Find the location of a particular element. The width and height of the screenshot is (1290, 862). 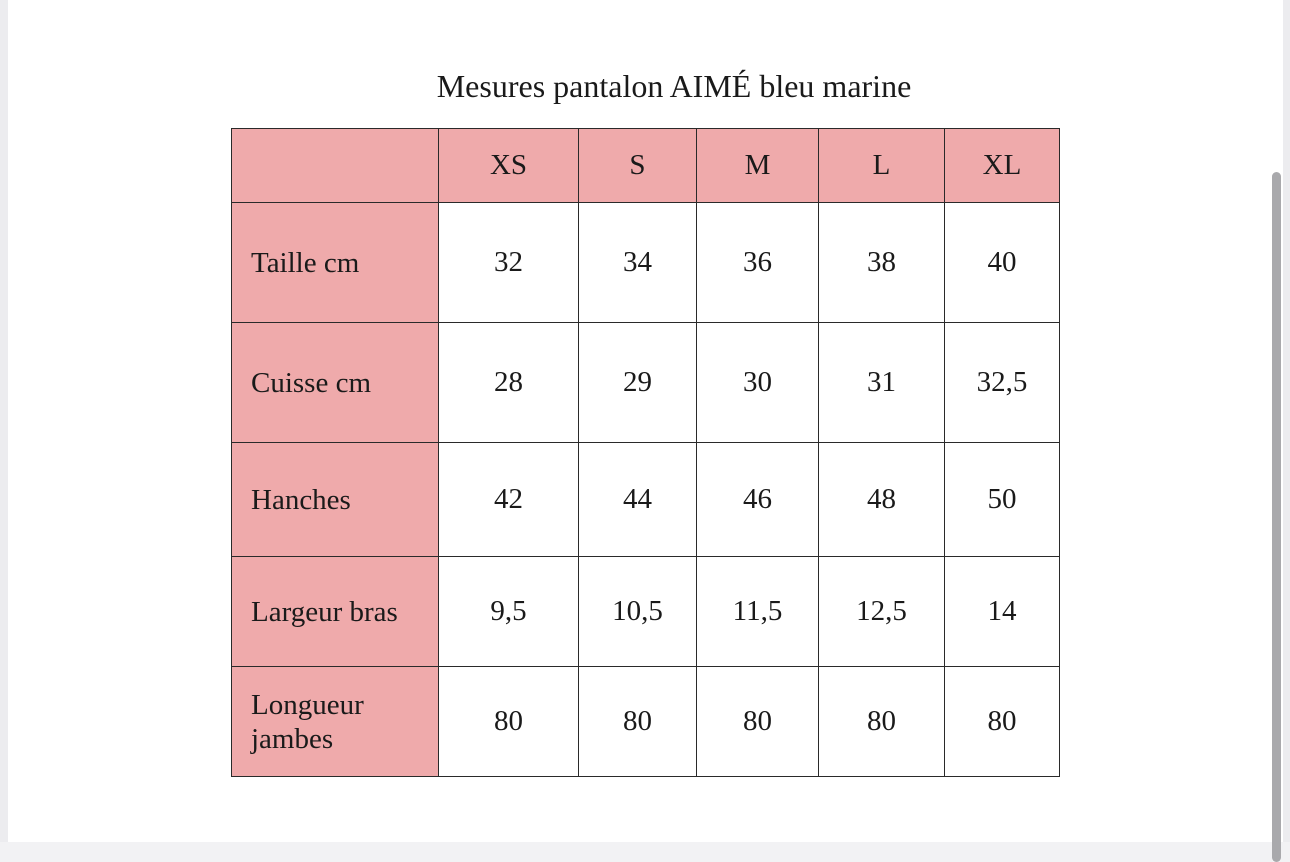

table-cell: 46 is located at coordinates (757, 499).